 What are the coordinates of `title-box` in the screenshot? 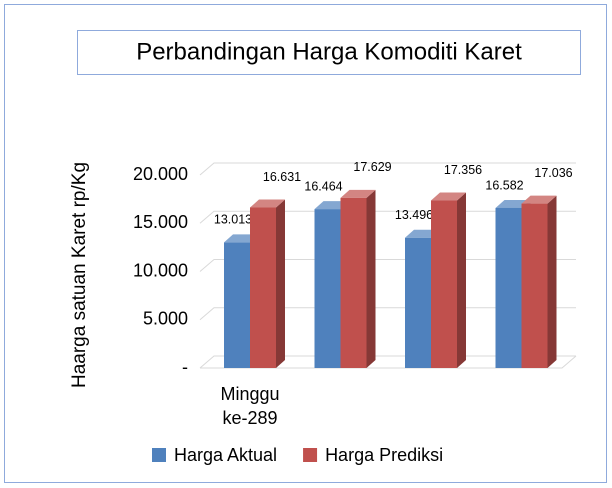 It's located at (329, 52).